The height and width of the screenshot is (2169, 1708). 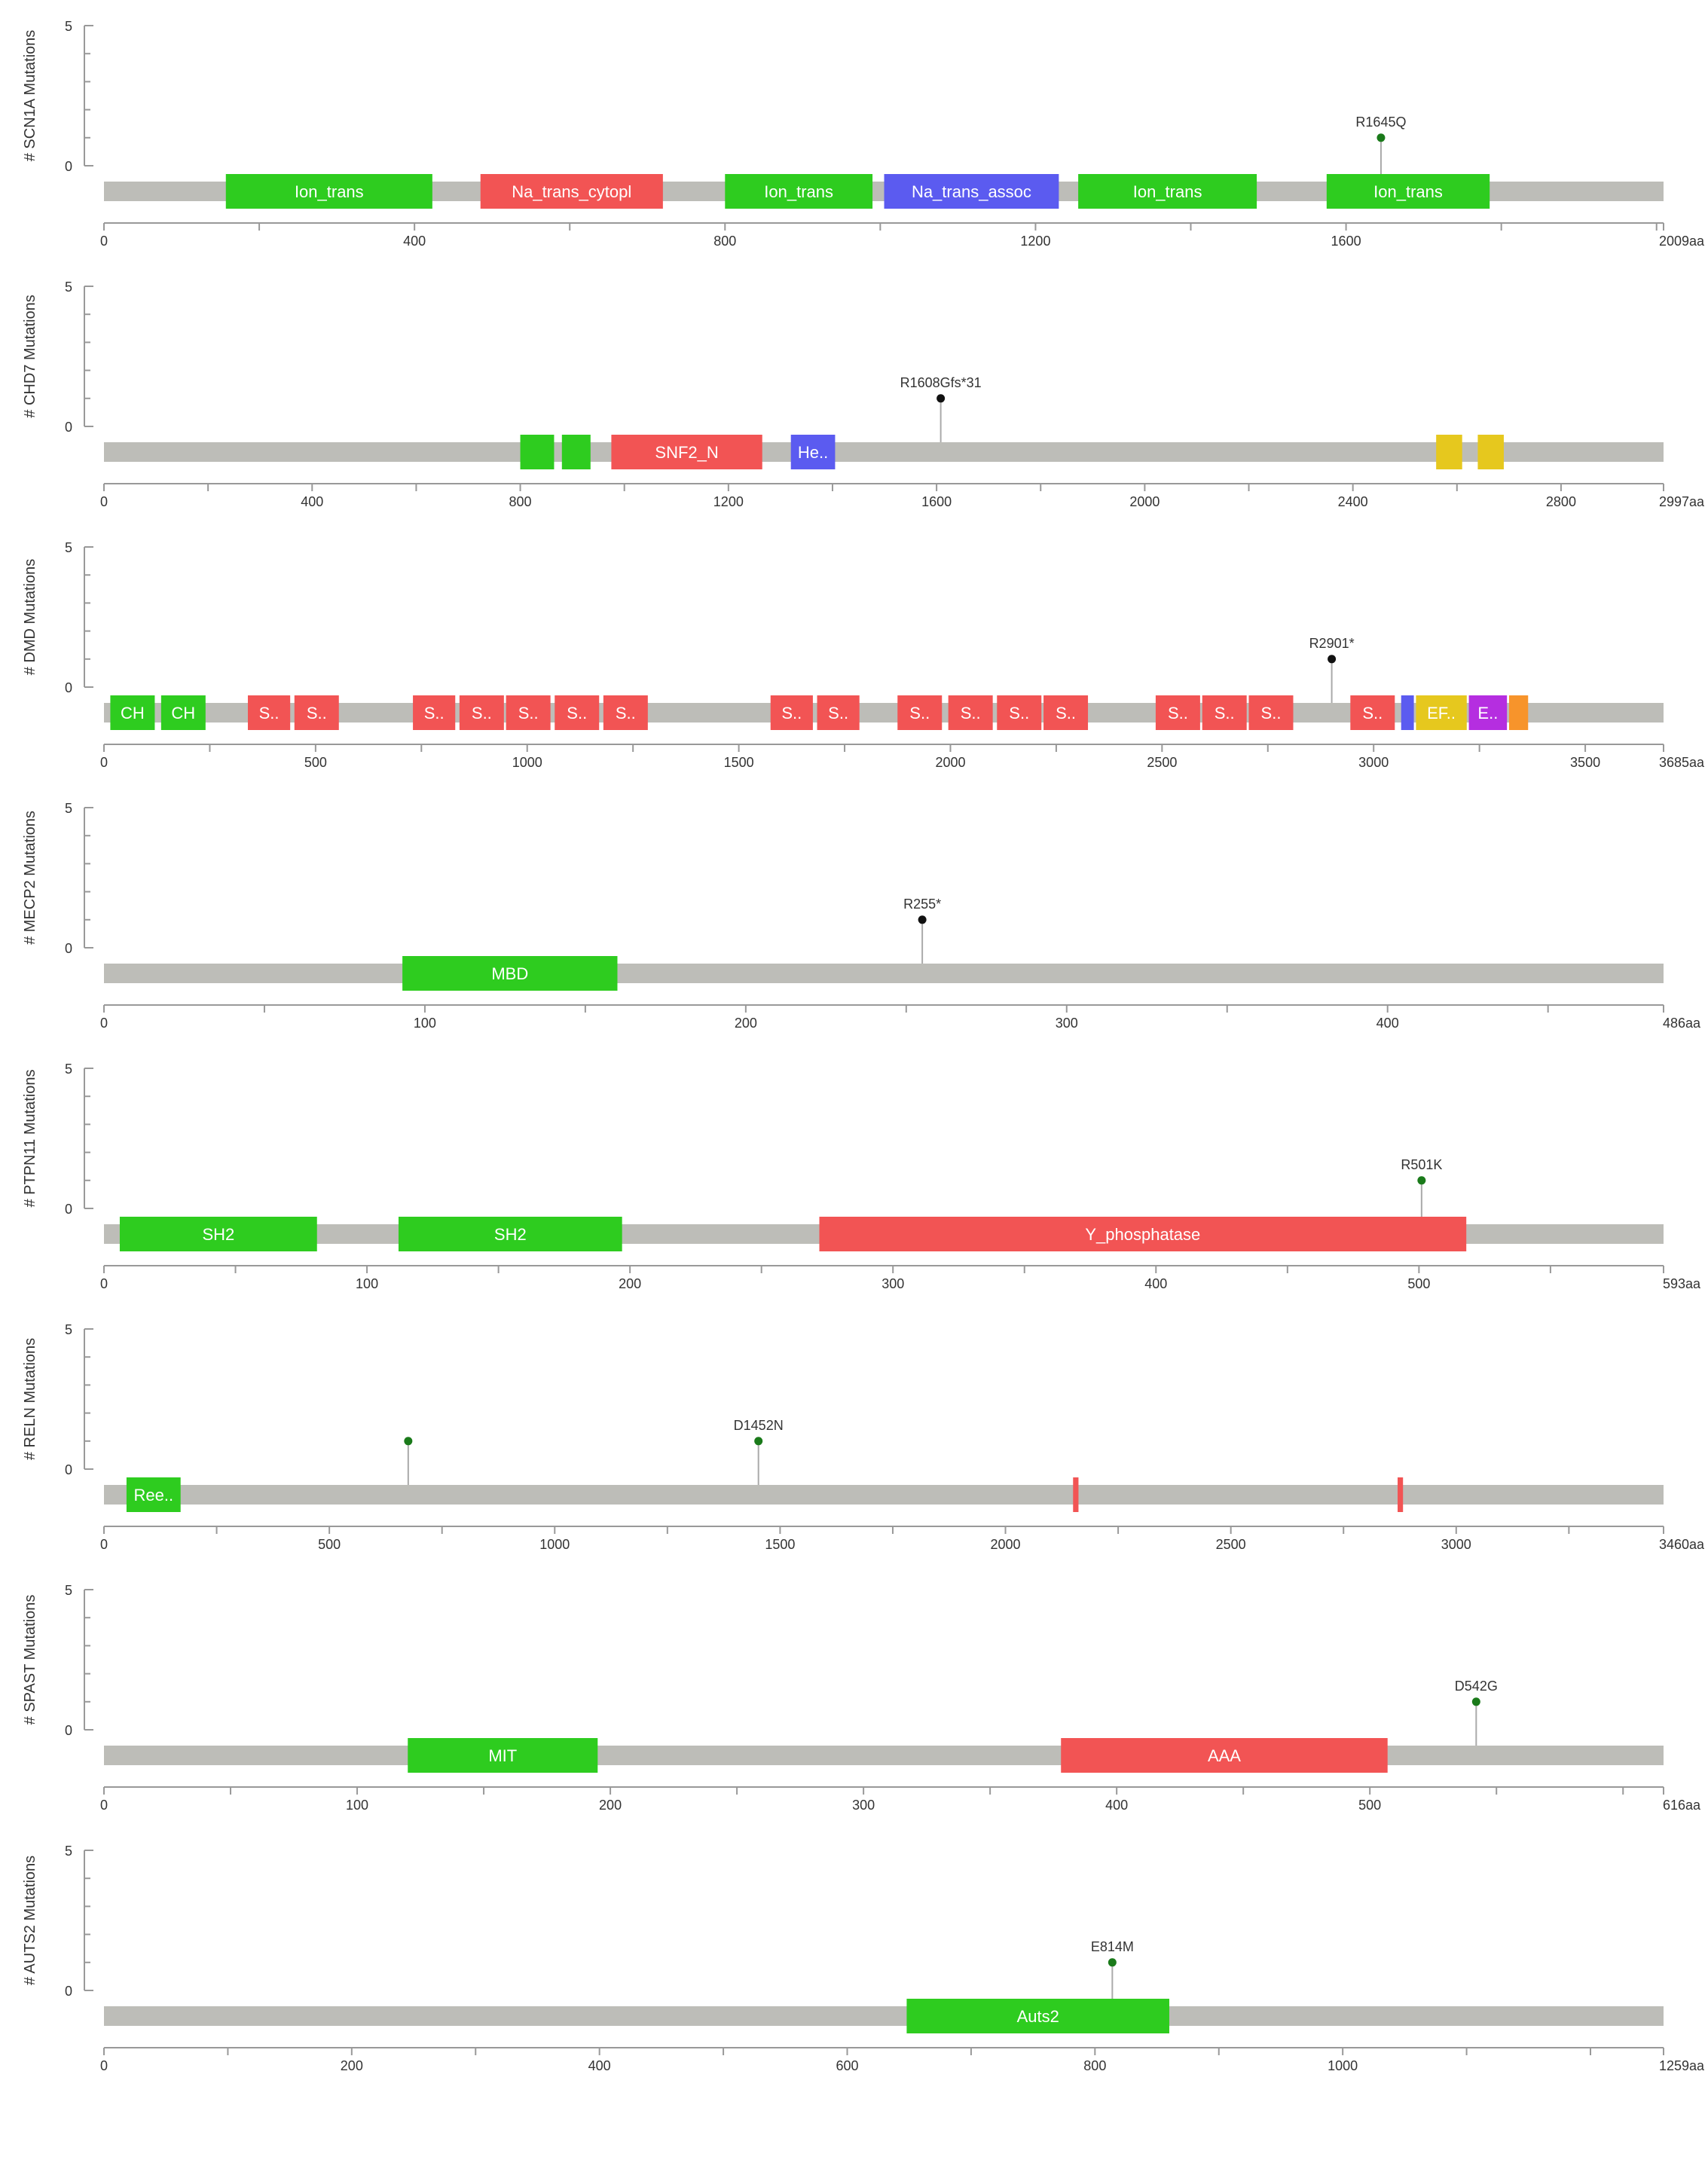 What do you see at coordinates (30, 1399) in the screenshot?
I see `y-axis-label: # RELN Mutations` at bounding box center [30, 1399].